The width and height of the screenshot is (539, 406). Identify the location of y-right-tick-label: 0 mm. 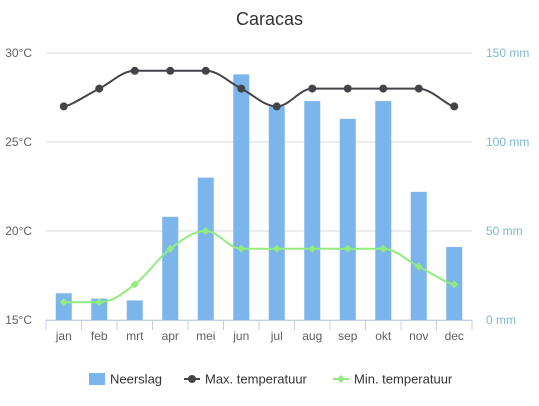
(501, 320).